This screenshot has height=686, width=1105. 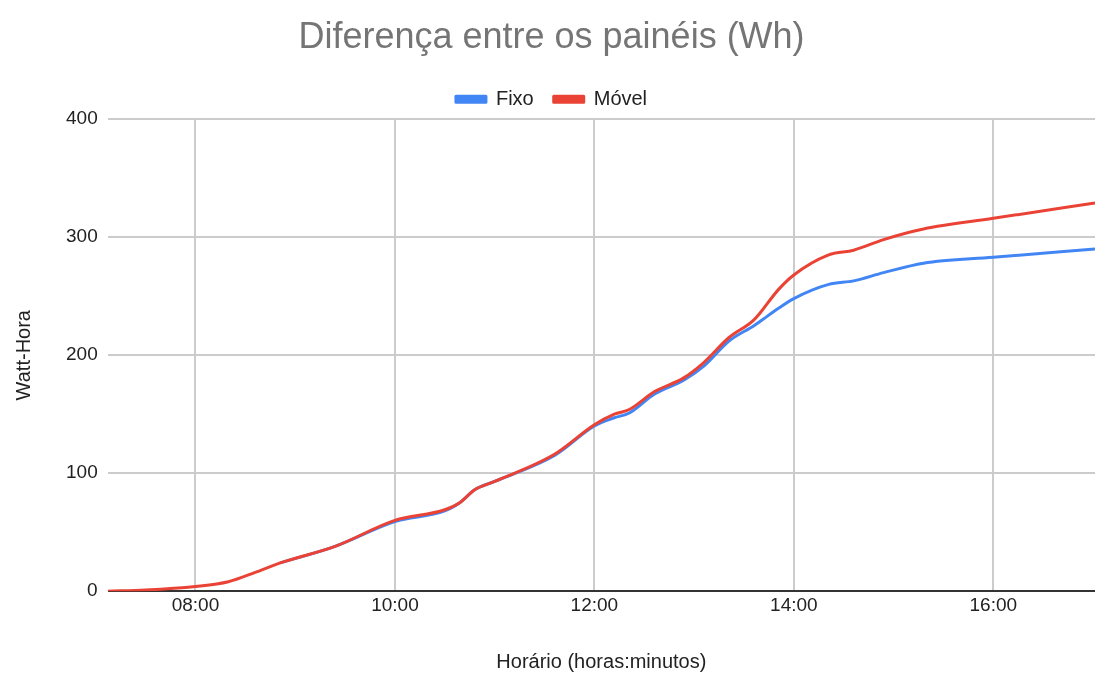 I want to click on y-tick-label: 0, so click(x=92, y=590).